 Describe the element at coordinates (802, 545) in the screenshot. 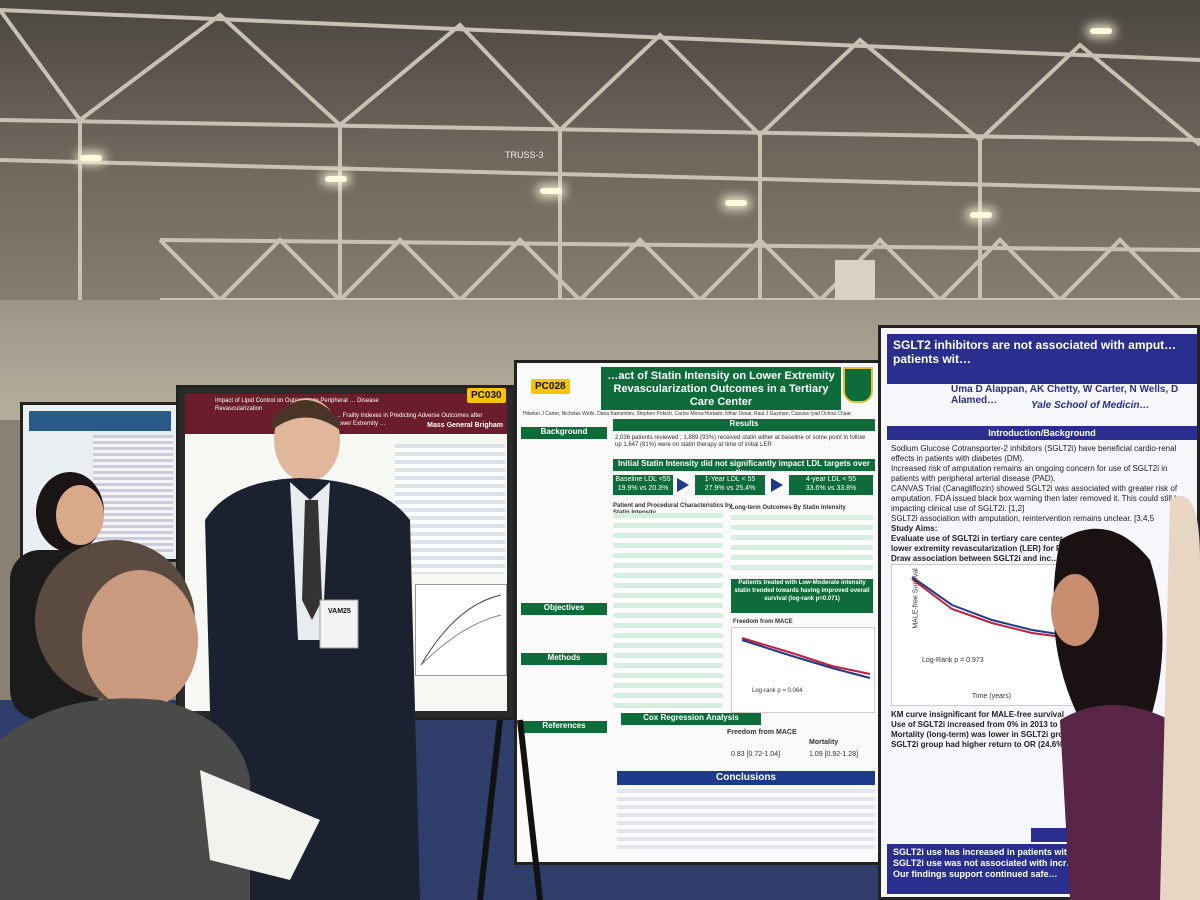

I see `outcomes-table` at that location.